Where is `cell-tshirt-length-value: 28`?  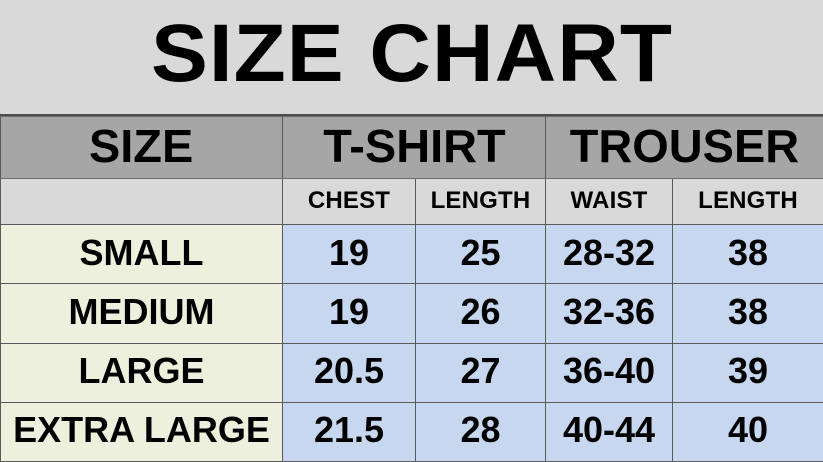 cell-tshirt-length-value: 28 is located at coordinates (480, 430).